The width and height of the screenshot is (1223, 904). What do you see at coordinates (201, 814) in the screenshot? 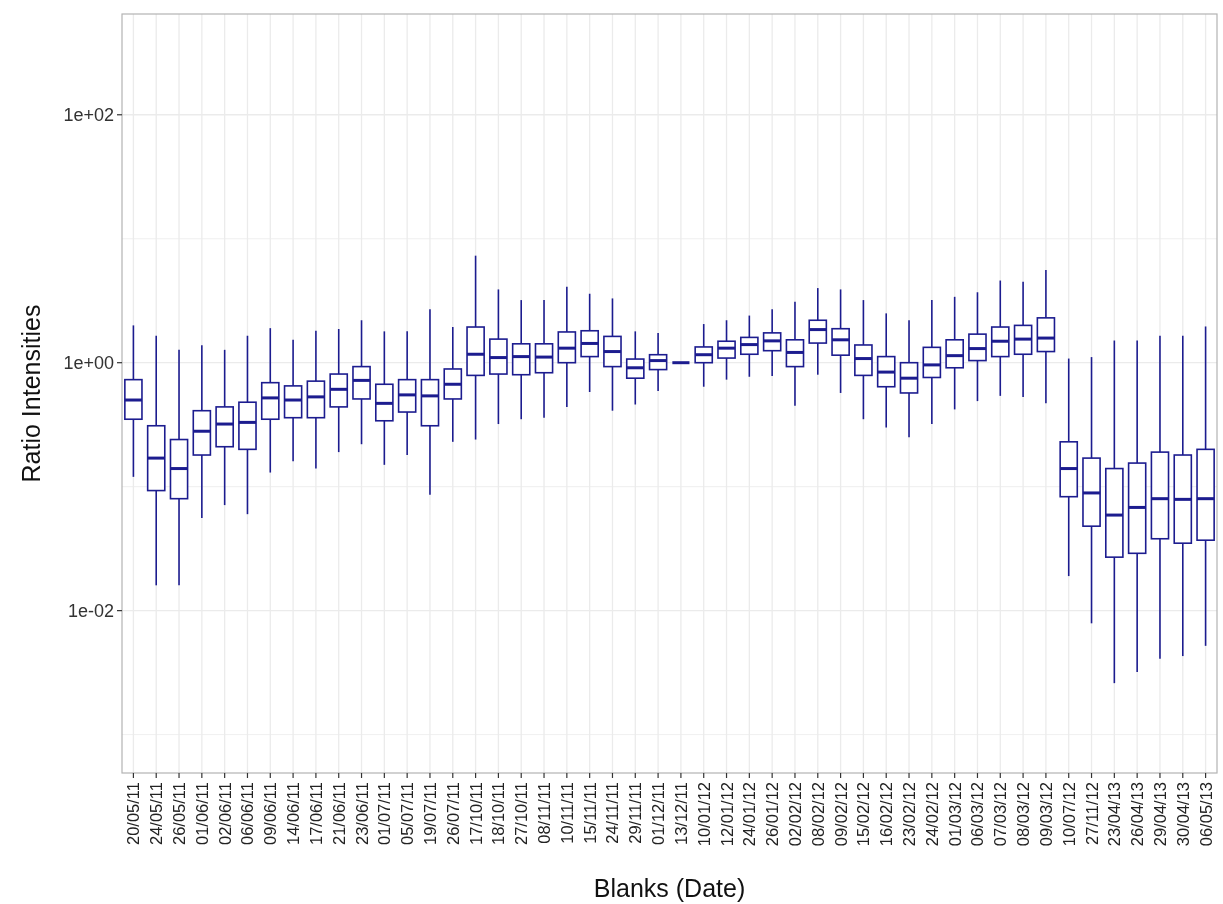
I see `x-tick-label: 01/06/11` at bounding box center [201, 814].